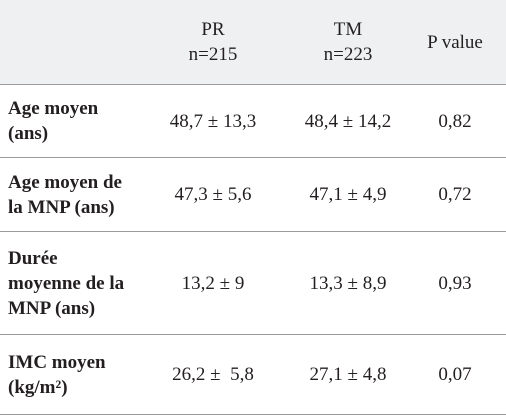 The image size is (506, 418). I want to click on data-cell: 0,07, so click(455, 374).